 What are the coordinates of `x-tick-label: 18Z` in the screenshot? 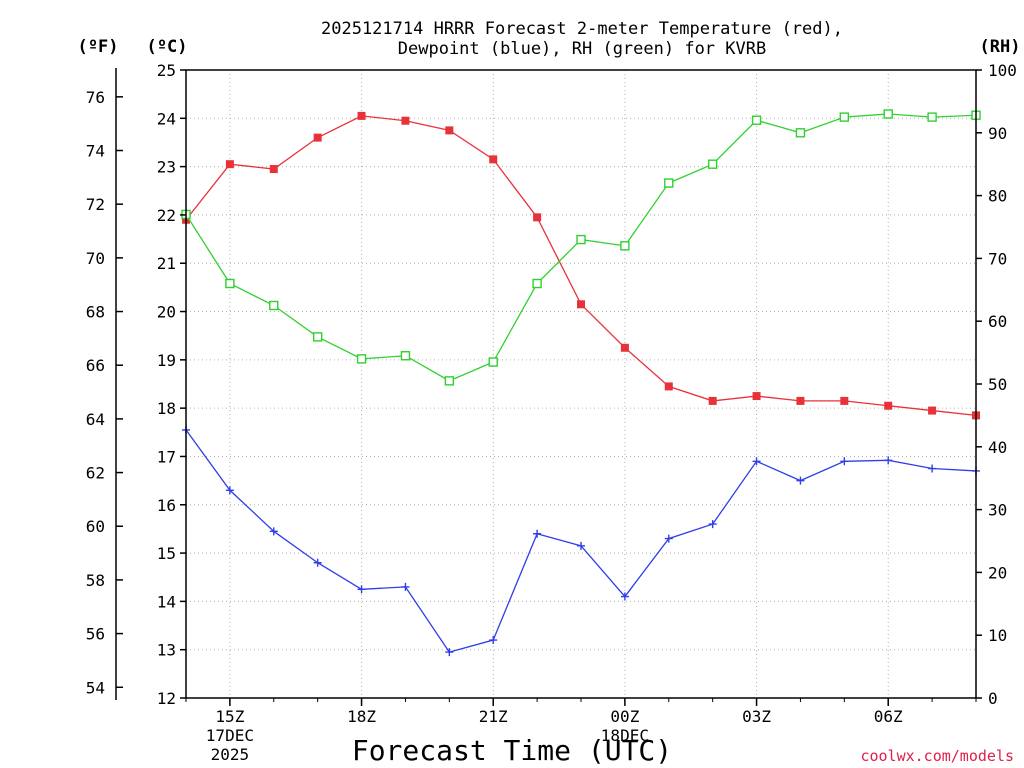 It's located at (361, 716).